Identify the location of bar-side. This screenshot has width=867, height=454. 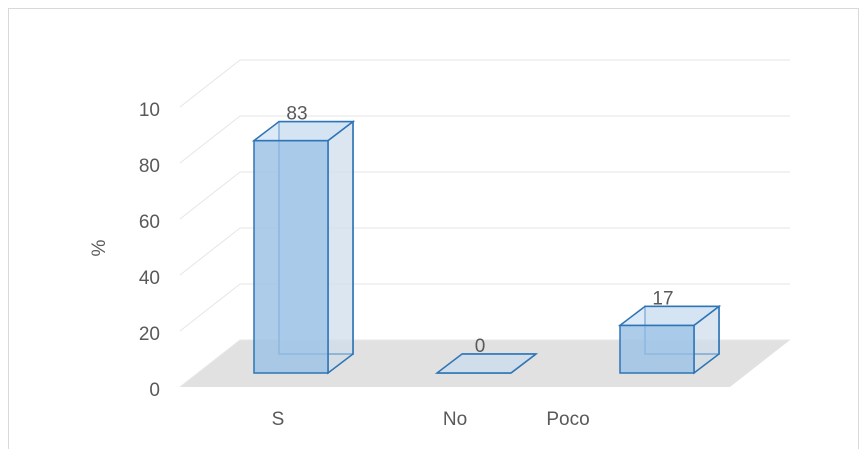
(340, 247).